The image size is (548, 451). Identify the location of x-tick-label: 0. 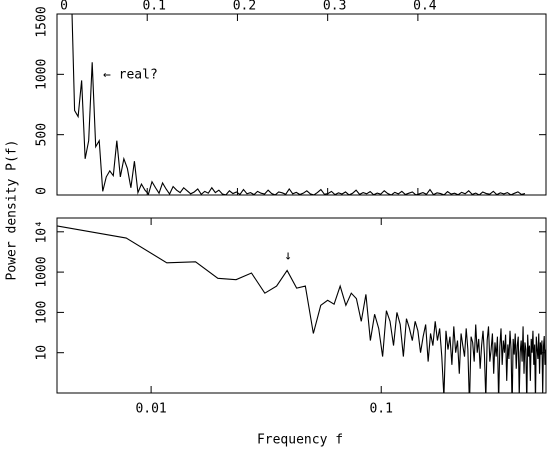
(64, 7).